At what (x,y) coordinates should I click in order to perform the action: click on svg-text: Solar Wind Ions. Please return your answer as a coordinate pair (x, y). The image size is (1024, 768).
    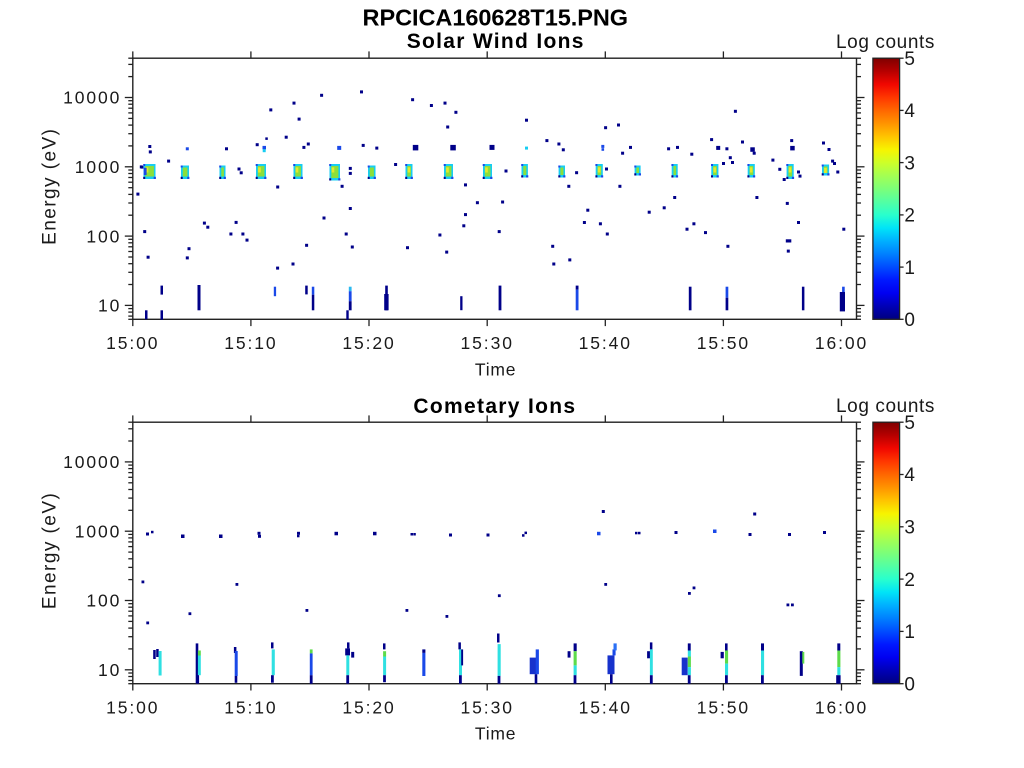
    Looking at the image, I should click on (496, 41).